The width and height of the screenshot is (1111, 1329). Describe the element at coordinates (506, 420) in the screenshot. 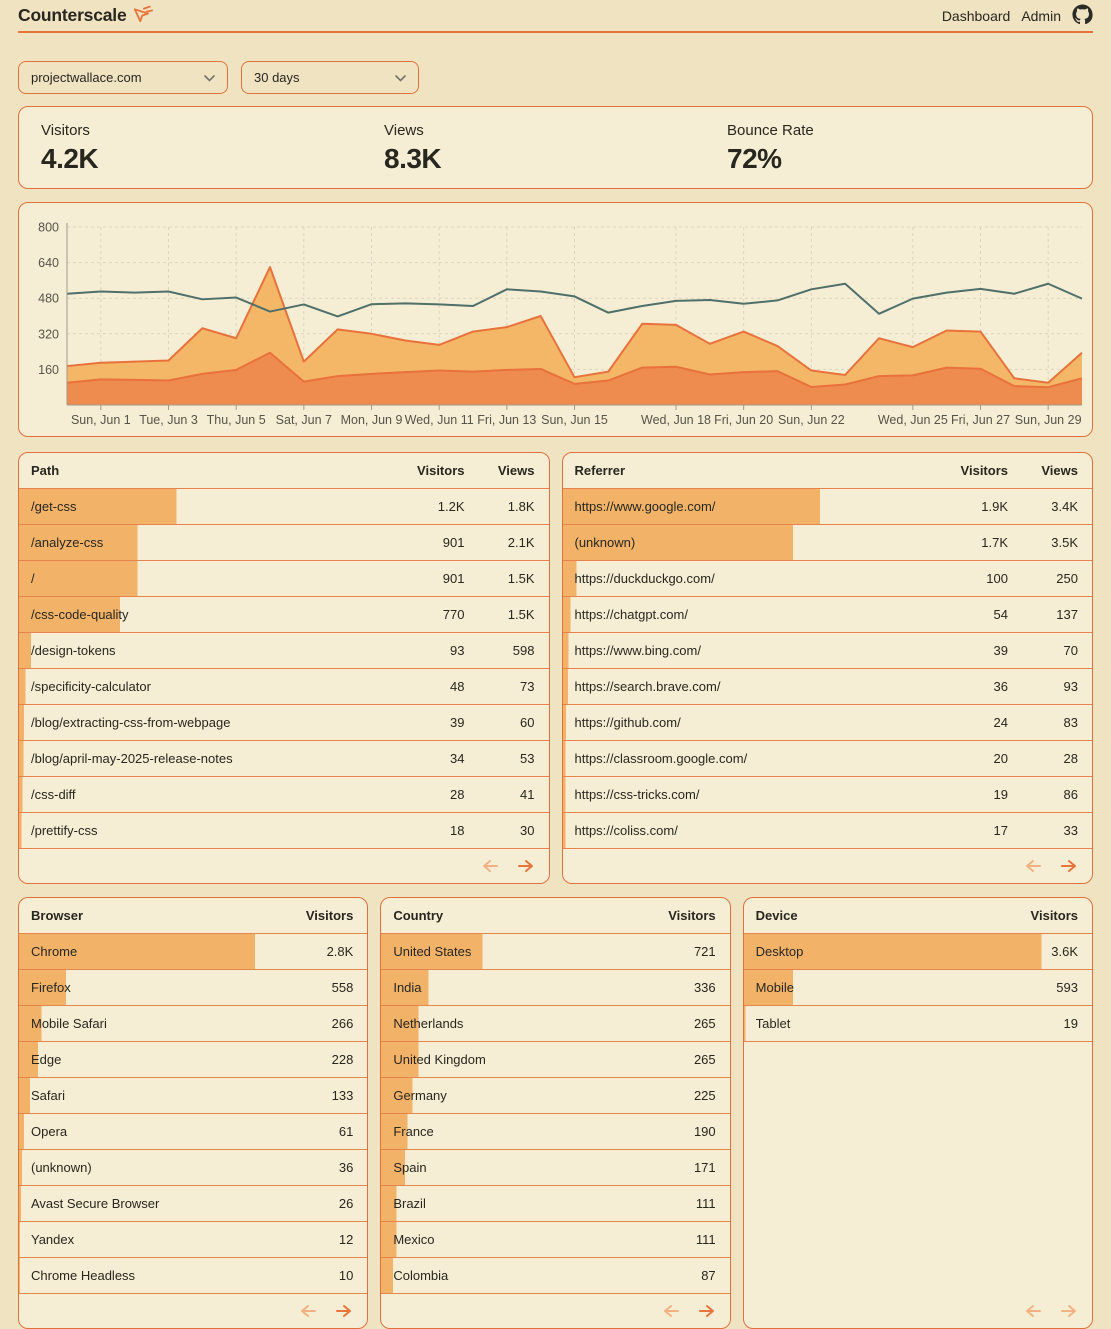

I see `svg-text: Fri, Jun 13` at that location.